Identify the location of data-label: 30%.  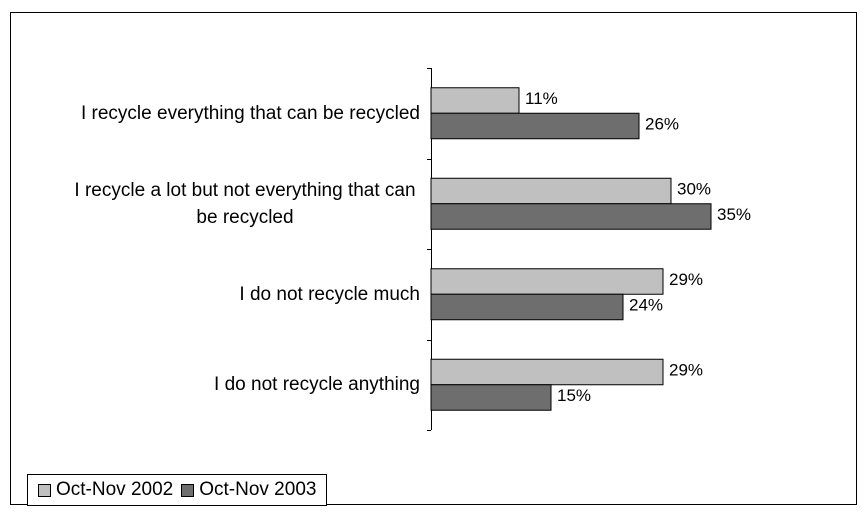
(694, 188).